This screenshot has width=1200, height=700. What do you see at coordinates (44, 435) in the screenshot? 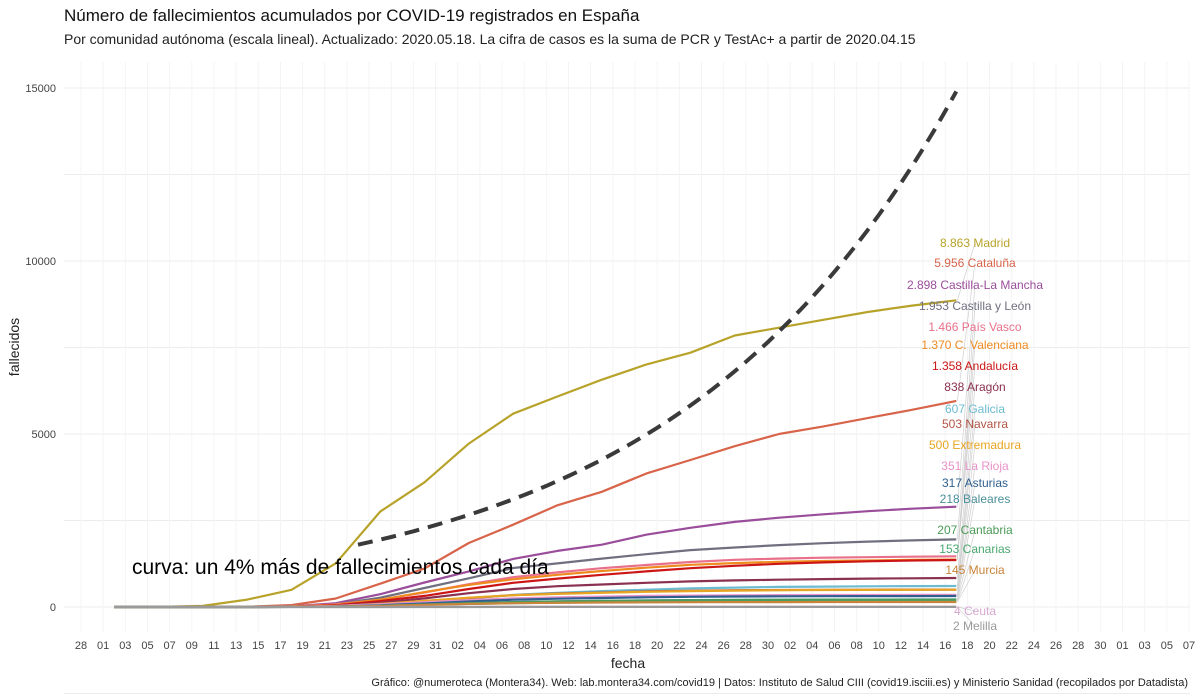
I see `y-tick-label: 5000` at bounding box center [44, 435].